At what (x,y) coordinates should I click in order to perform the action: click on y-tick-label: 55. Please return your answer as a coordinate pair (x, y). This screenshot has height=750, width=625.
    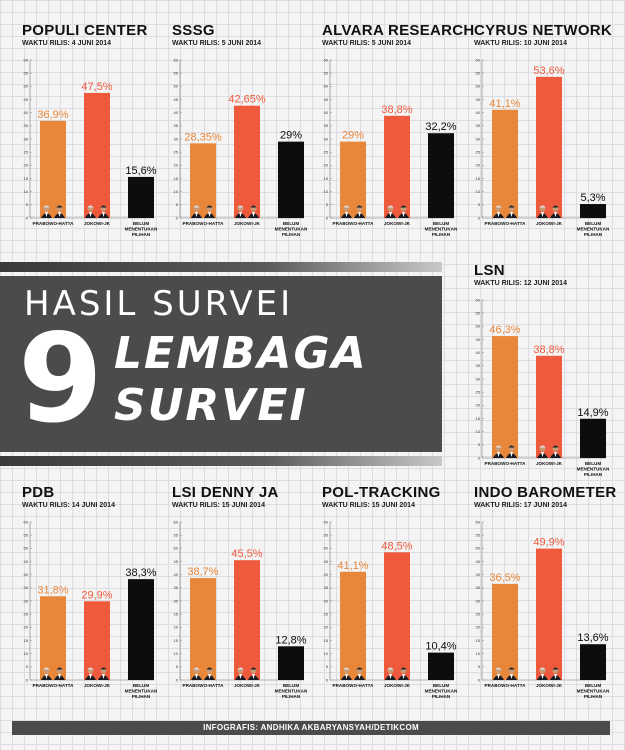
    Looking at the image, I should click on (478, 313).